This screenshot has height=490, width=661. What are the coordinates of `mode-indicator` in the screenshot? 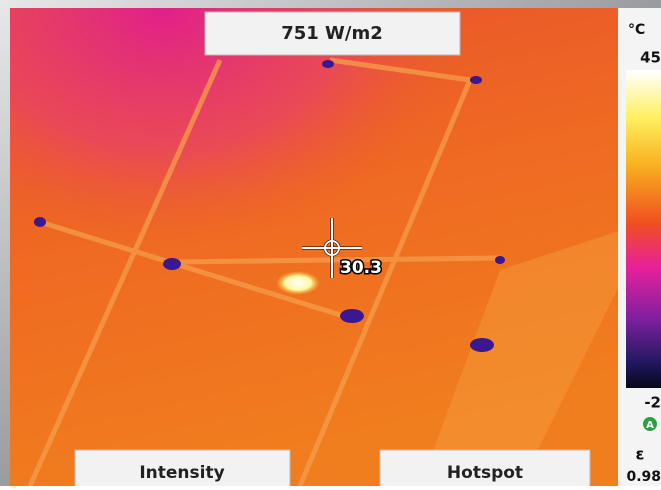 It's located at (650, 424).